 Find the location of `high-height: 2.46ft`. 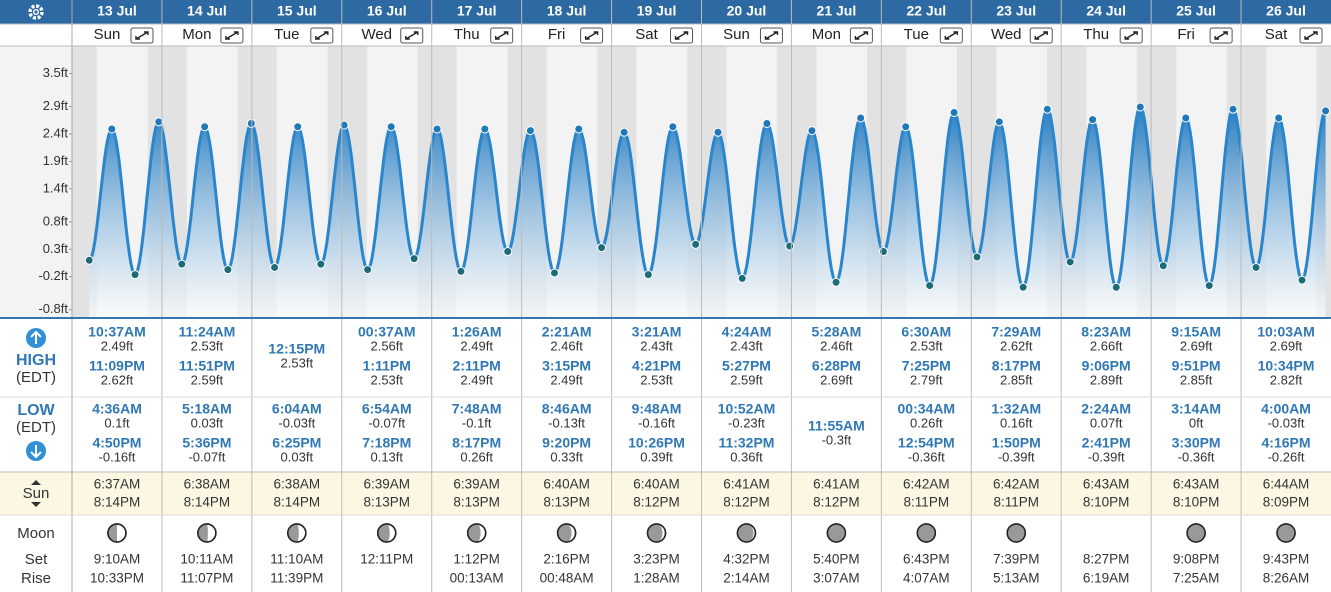

high-height: 2.46ft is located at coordinates (836, 345).